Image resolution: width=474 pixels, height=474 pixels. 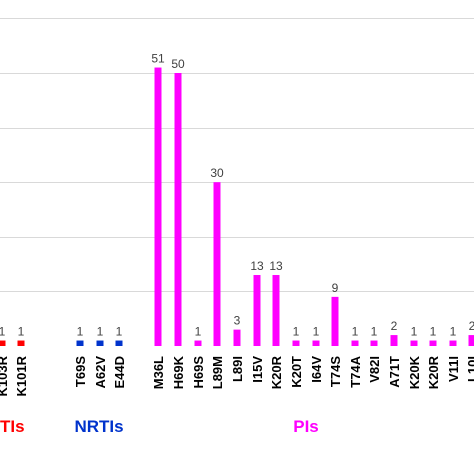 What do you see at coordinates (198, 332) in the screenshot?
I see `data-label-7: 1` at bounding box center [198, 332].